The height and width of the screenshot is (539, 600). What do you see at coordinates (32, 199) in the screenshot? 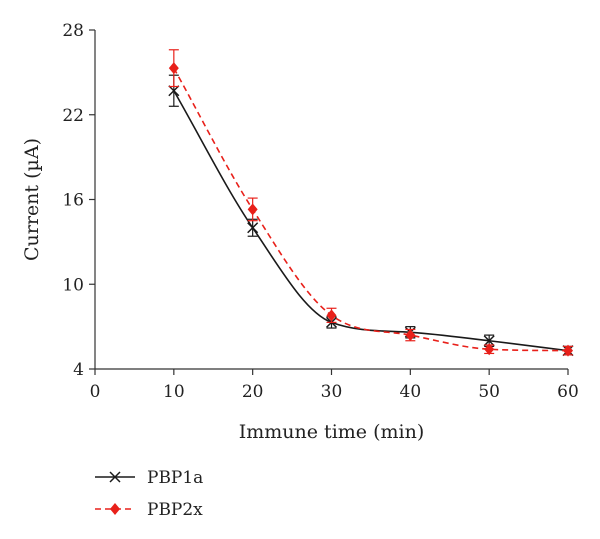
I see `y-axis-title: Current (µA)` at bounding box center [32, 199].